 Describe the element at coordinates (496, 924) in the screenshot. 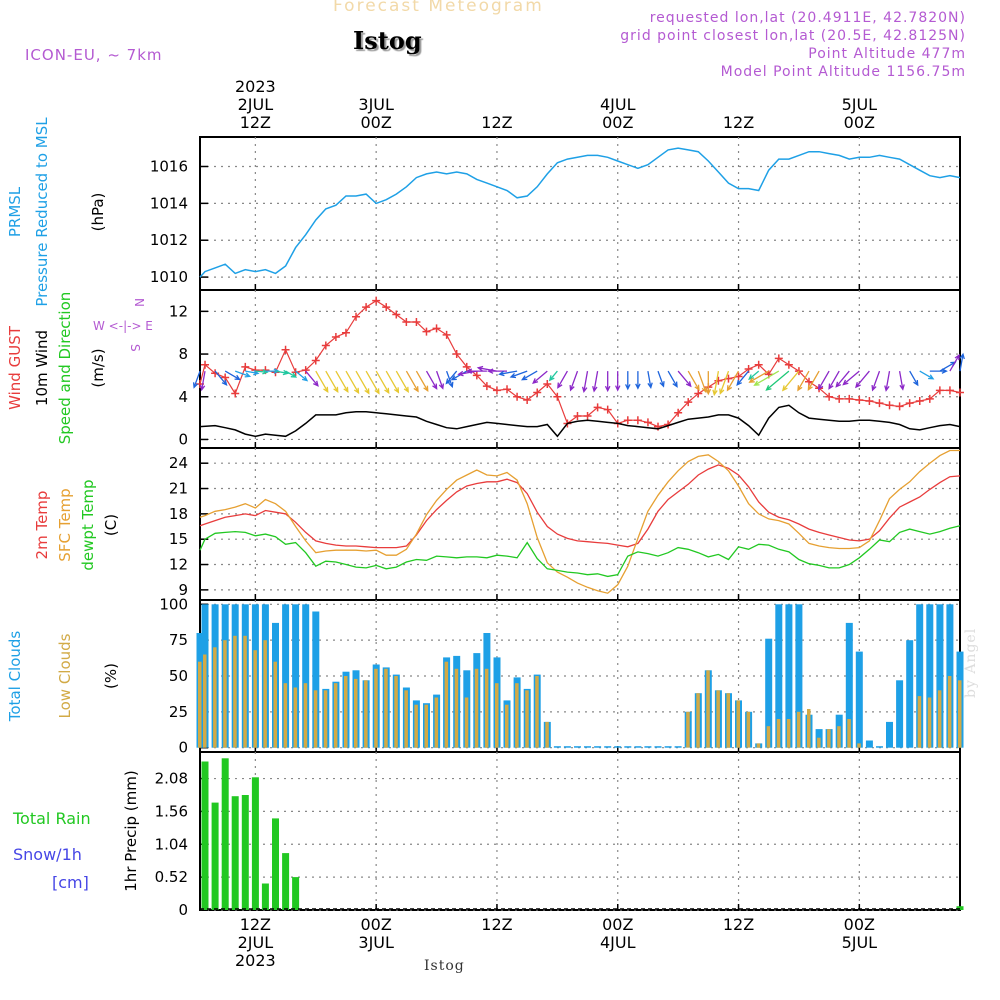

I see `bottom-hour-label: 12Z` at that location.